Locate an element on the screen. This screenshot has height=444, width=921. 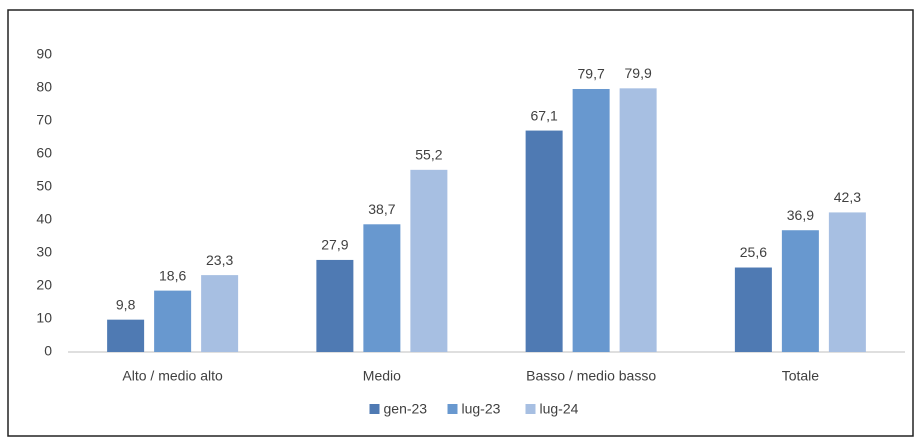
legend-label: lug-23 is located at coordinates (481, 409).